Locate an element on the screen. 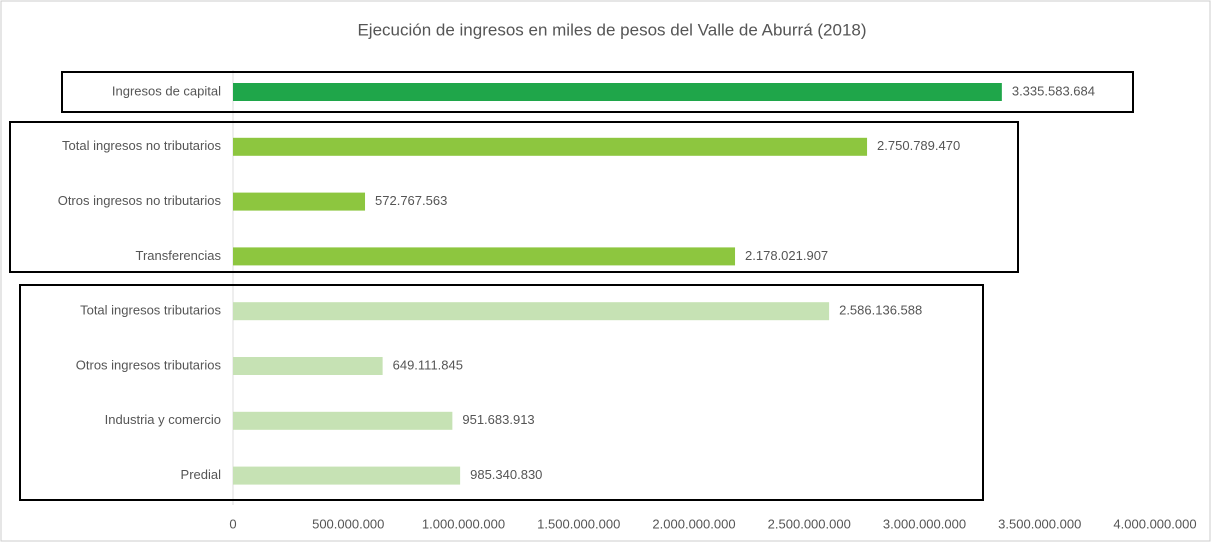 The width and height of the screenshot is (1211, 542). x-tick-label: 3.000.000.000 is located at coordinates (924, 523).